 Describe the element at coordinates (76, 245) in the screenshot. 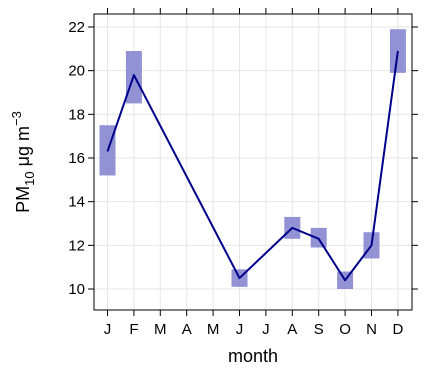

I see `y-tick-label: 12` at that location.